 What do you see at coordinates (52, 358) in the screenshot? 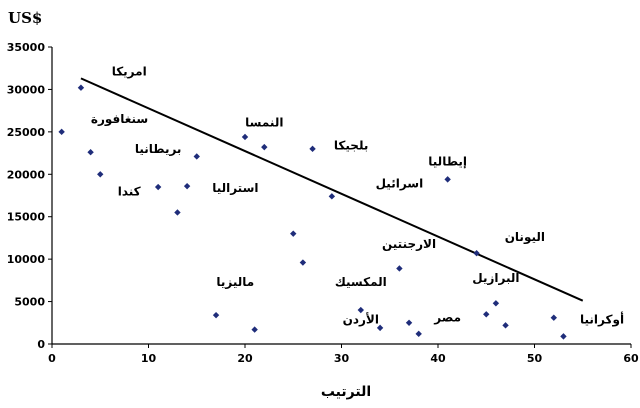
I see `x-tick-label: 0` at bounding box center [52, 358].